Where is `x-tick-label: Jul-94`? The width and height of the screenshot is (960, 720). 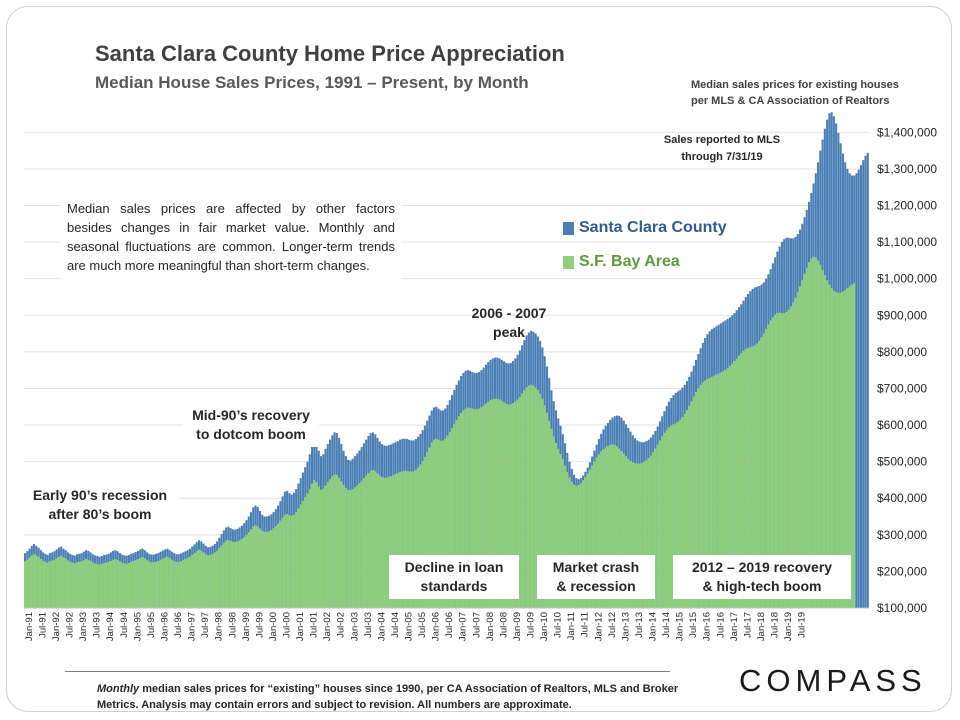 x-tick-label: Jul-94 is located at coordinates (124, 625).